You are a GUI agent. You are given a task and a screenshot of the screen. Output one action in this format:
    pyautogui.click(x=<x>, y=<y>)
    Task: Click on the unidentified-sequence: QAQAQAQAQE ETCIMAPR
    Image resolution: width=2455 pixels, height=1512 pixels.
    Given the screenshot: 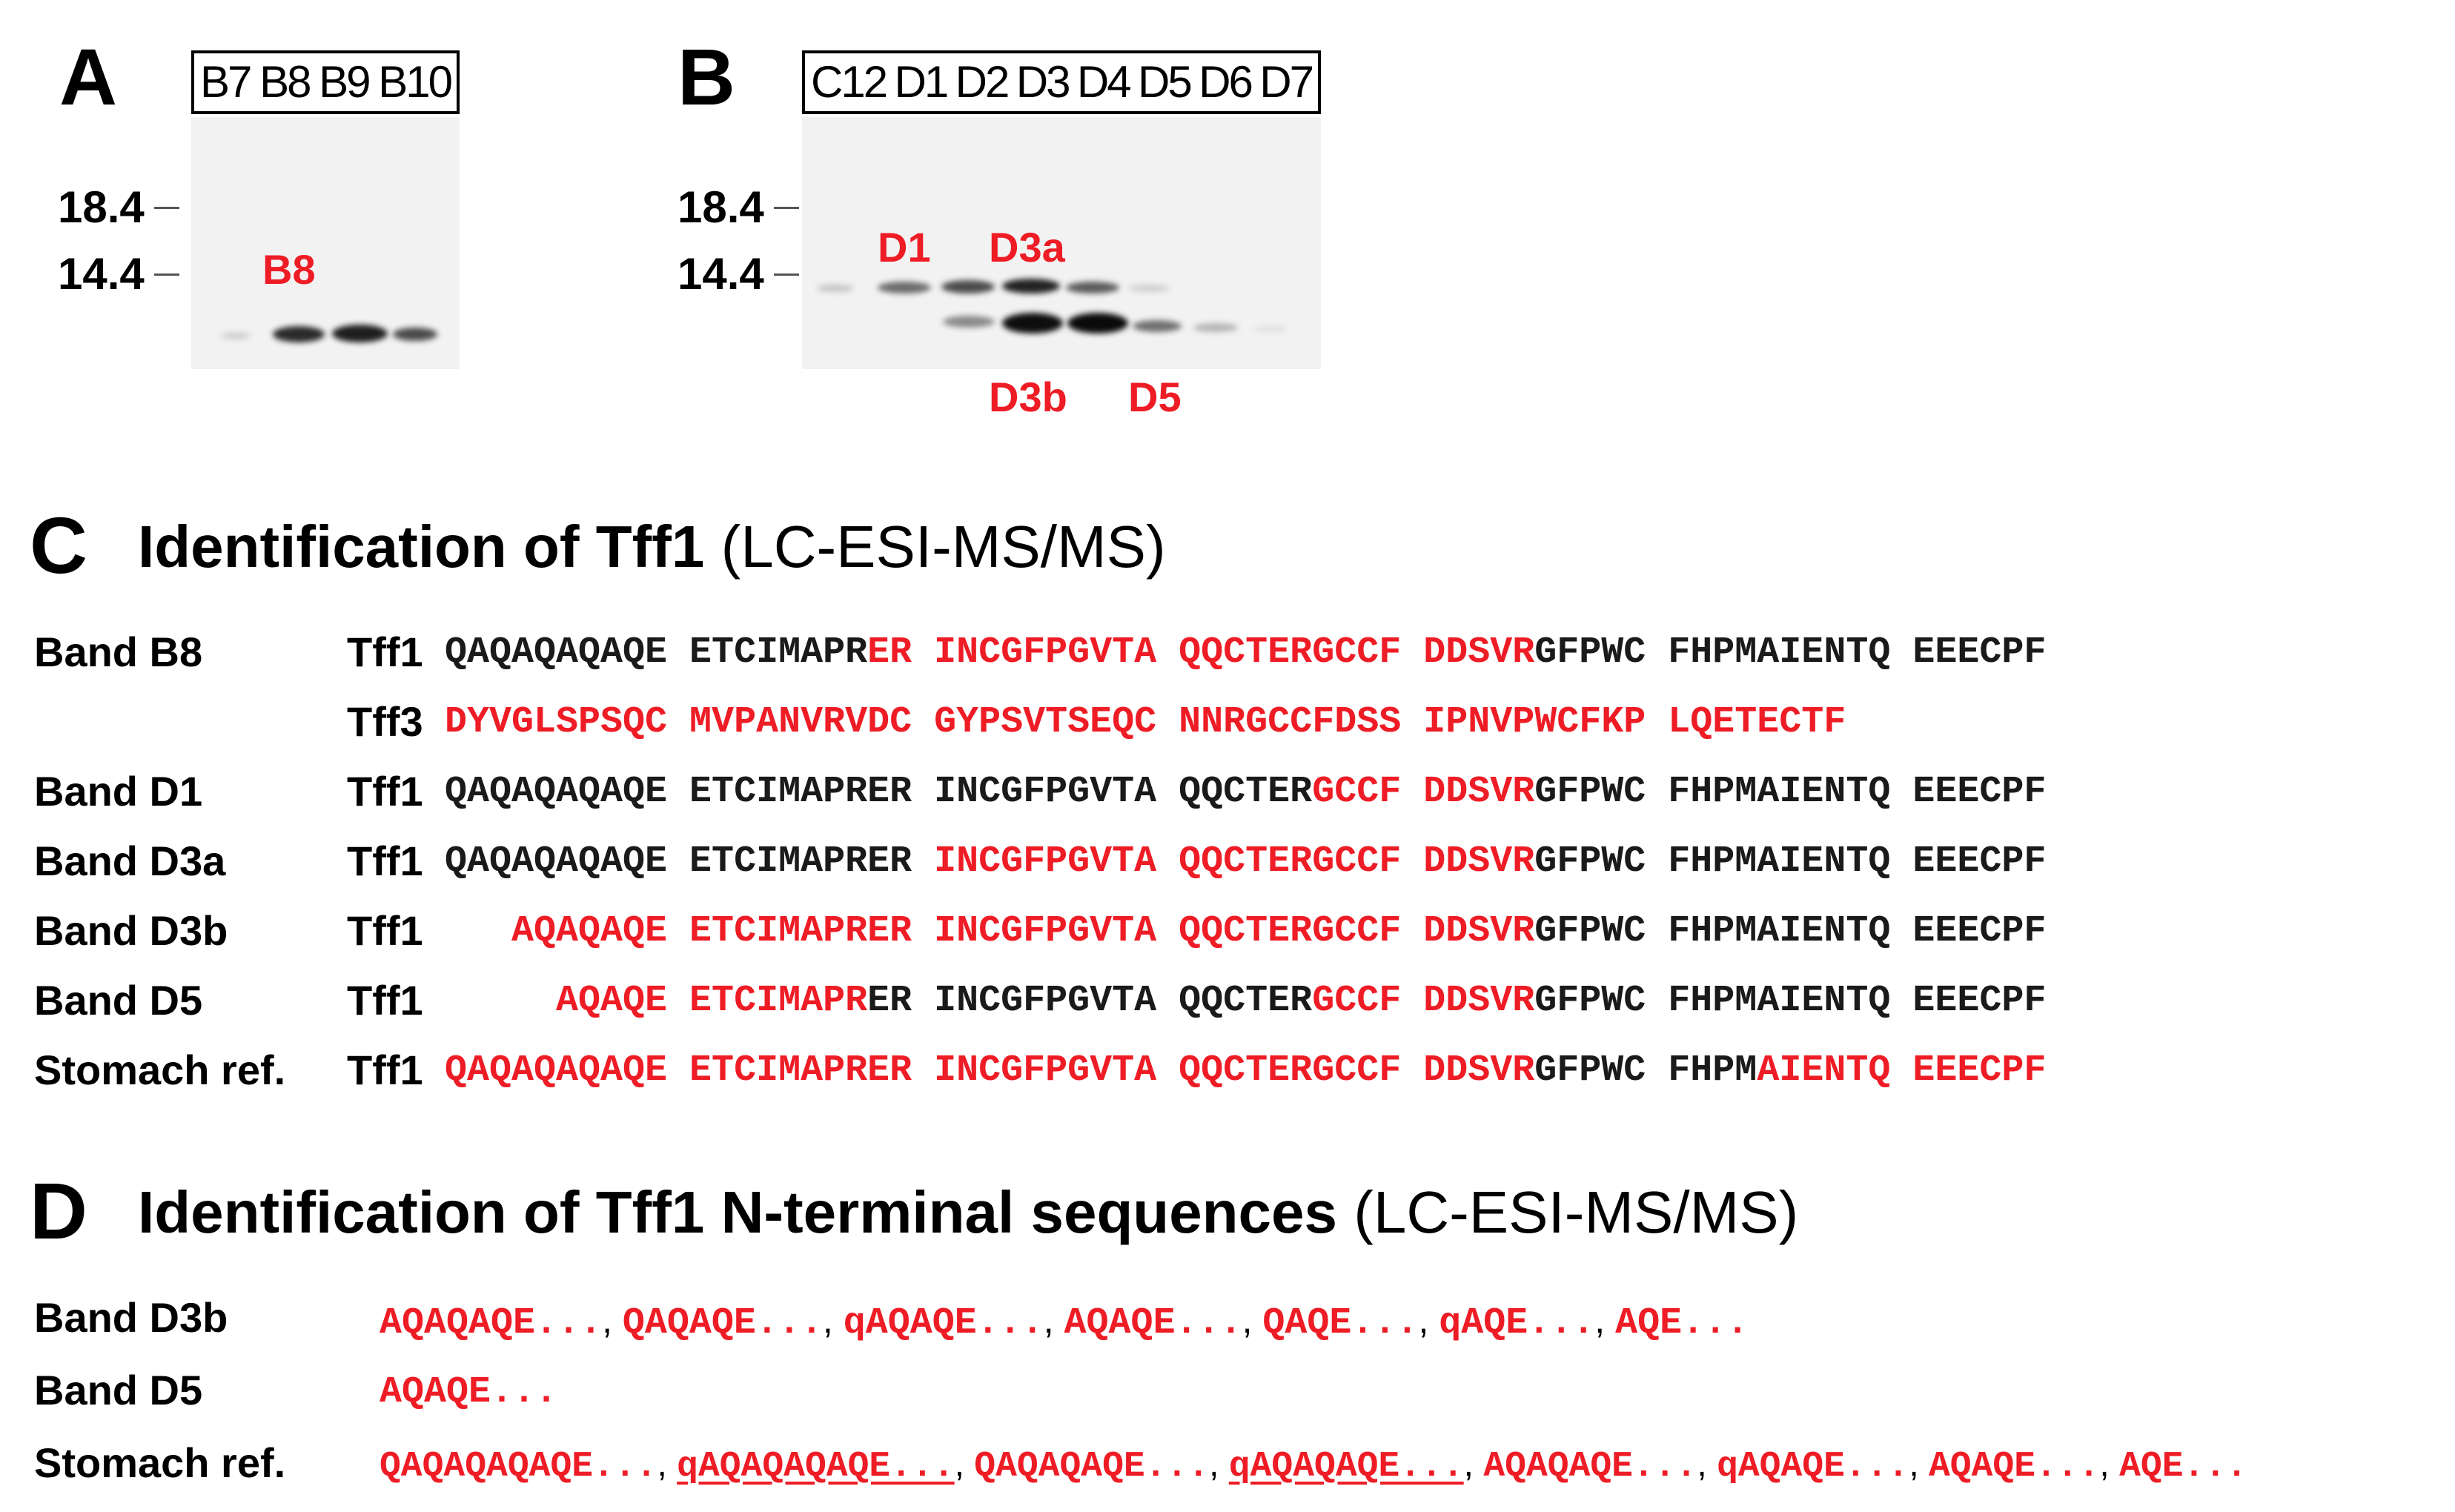 What is the action you would take?
    pyautogui.click(x=657, y=652)
    